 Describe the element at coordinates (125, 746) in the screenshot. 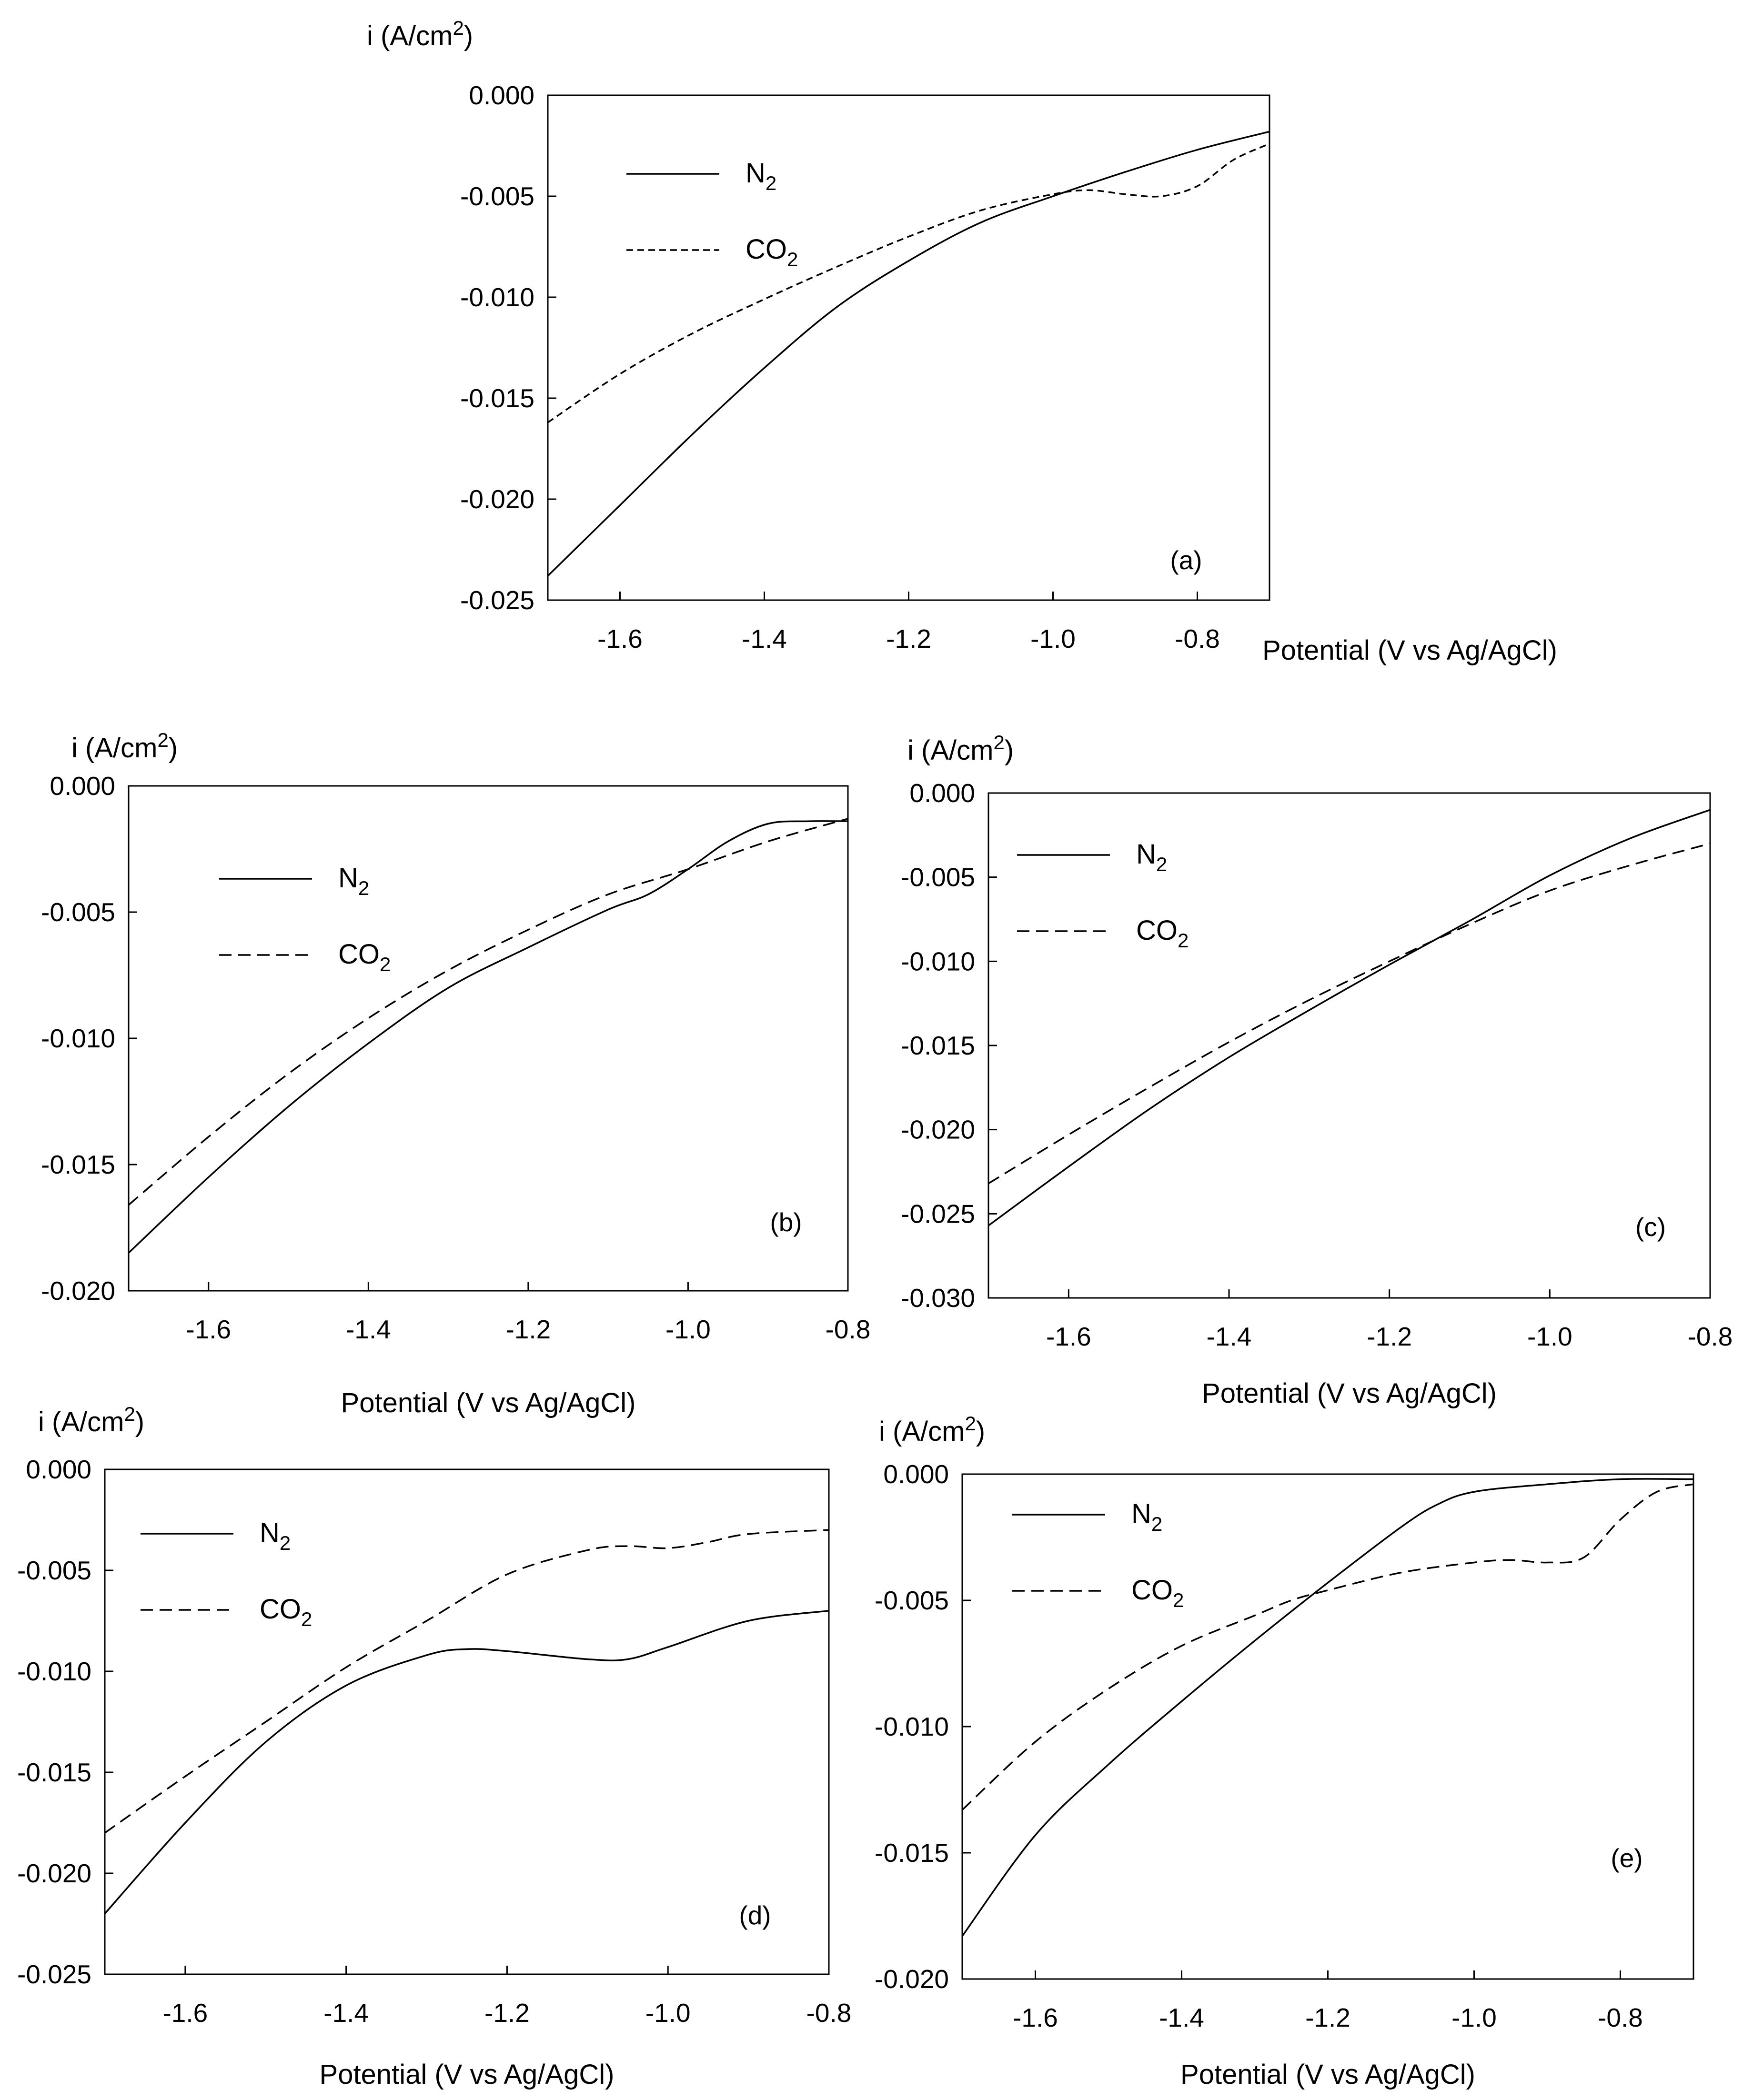

I see `b-y-axis-title: i (A/cm2)` at that location.